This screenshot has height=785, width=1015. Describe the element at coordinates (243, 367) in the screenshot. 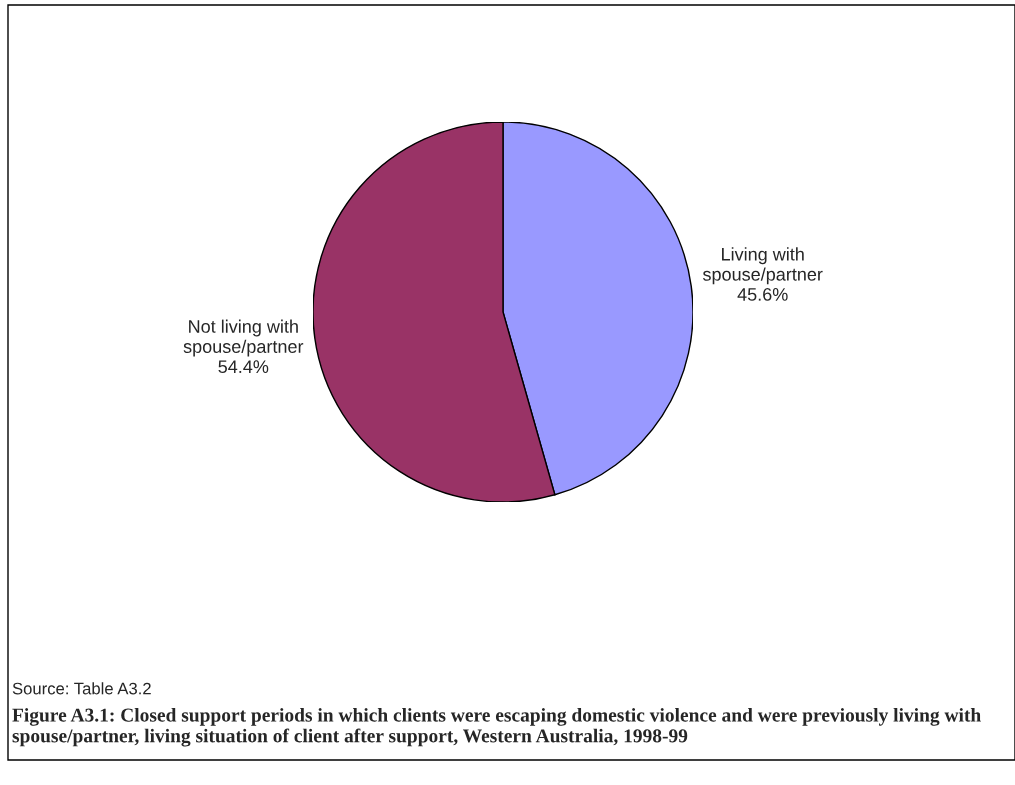

I see `data-label: 54.4%` at that location.